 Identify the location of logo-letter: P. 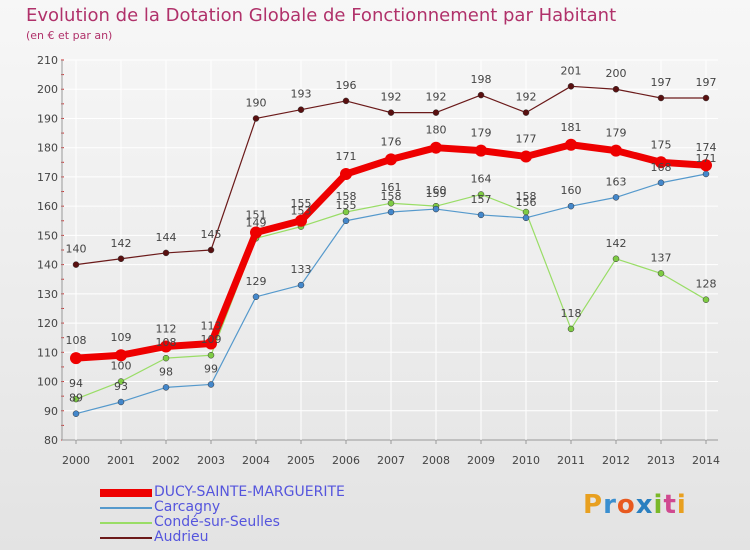
(593, 505).